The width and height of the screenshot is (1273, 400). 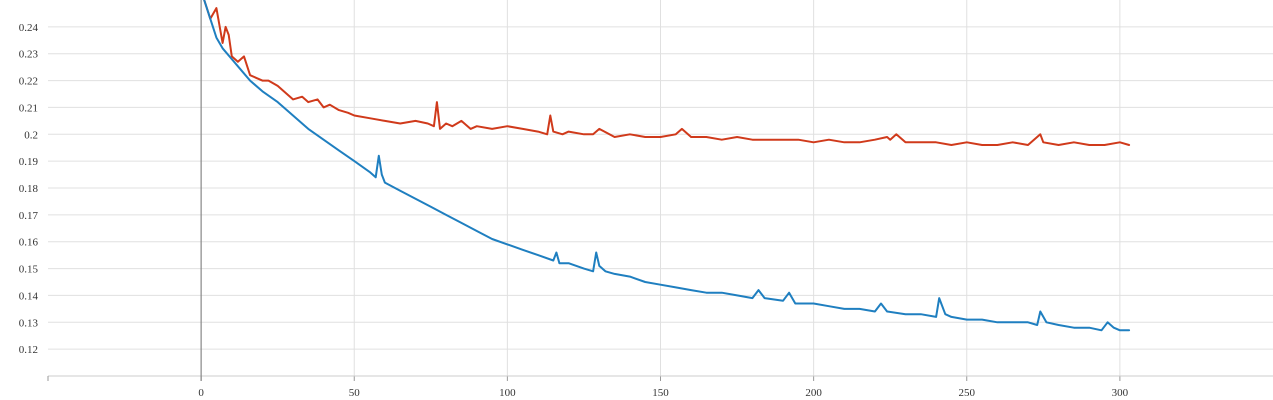 I want to click on x-tick-label: 50, so click(x=355, y=393).